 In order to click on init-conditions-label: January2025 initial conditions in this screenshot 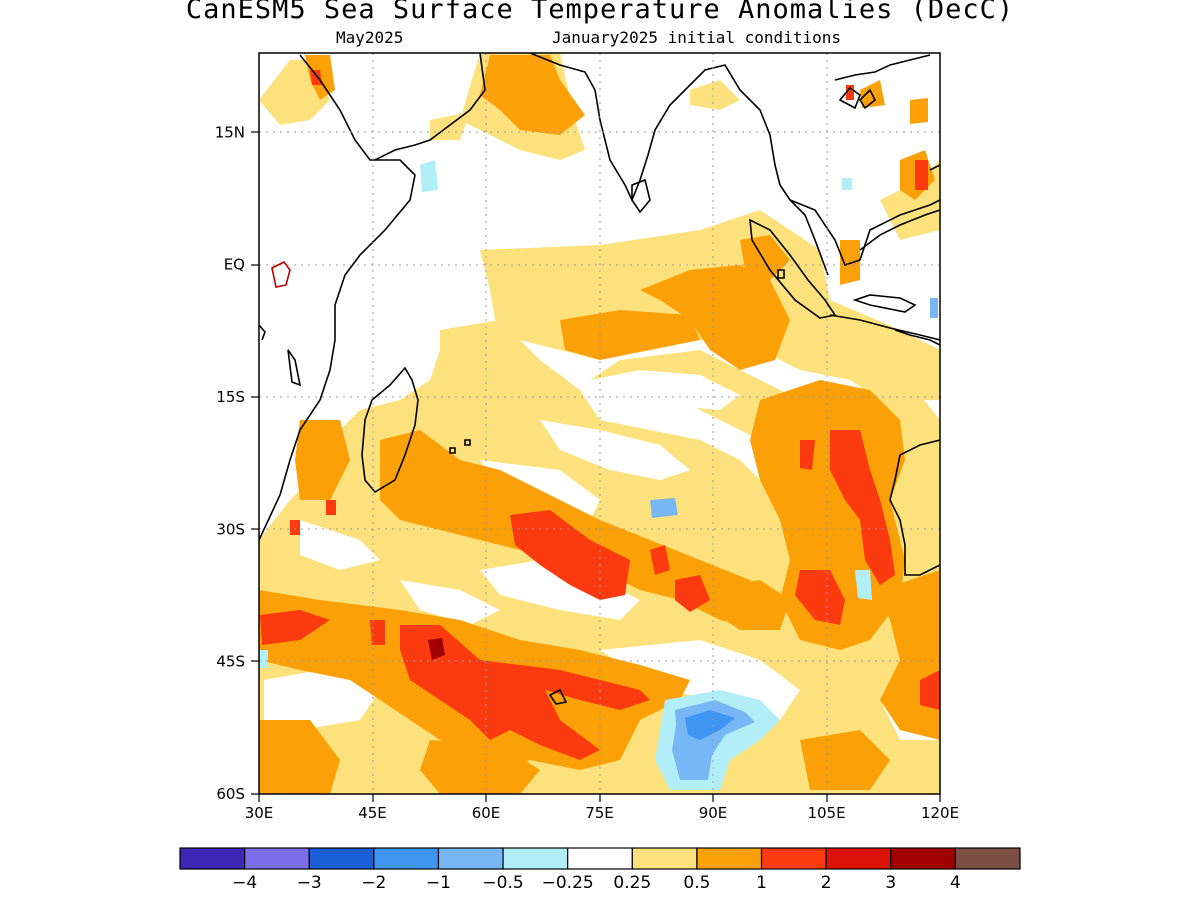, I will do `click(696, 37)`.